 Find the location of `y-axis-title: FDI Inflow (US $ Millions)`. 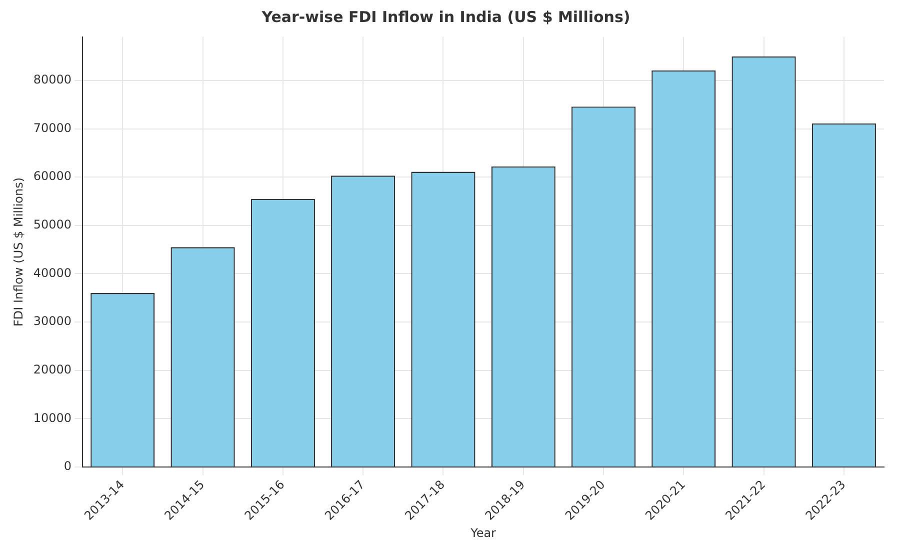

y-axis-title: FDI Inflow (US $ Millions) is located at coordinates (18, 252).